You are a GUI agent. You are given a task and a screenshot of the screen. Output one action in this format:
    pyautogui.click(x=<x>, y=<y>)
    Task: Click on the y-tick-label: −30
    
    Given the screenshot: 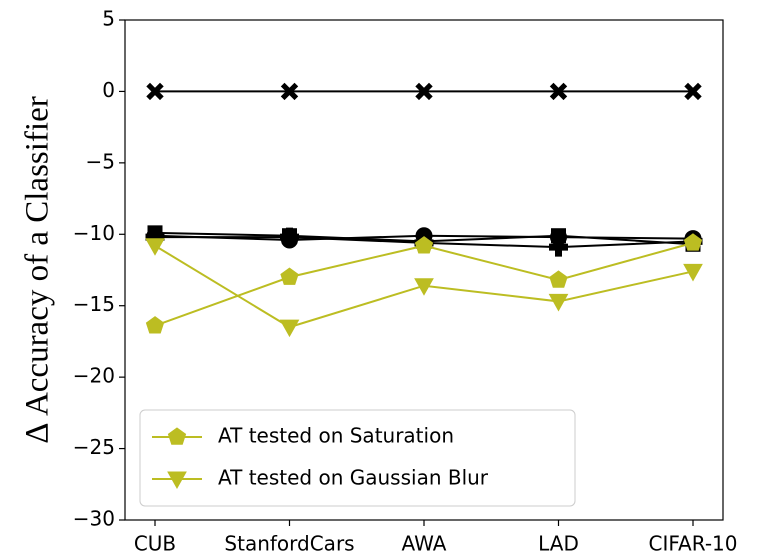 What is the action you would take?
    pyautogui.click(x=94, y=519)
    